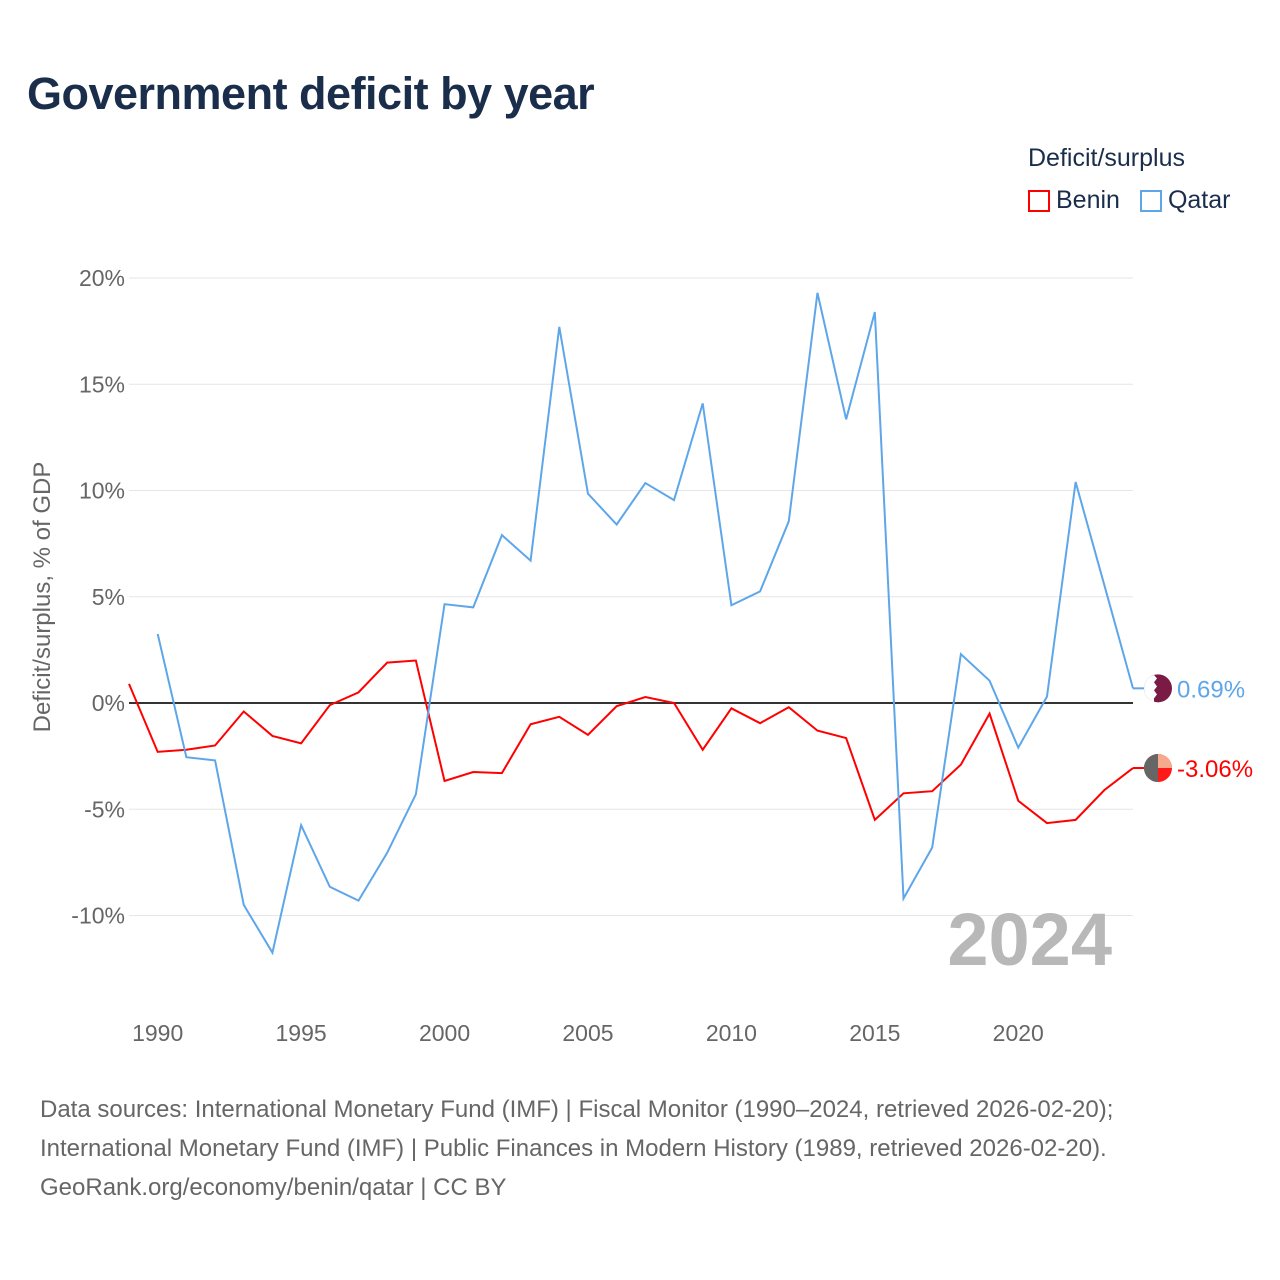  What do you see at coordinates (1199, 200) in the screenshot?
I see `legend-label-qatar: Qatar` at bounding box center [1199, 200].